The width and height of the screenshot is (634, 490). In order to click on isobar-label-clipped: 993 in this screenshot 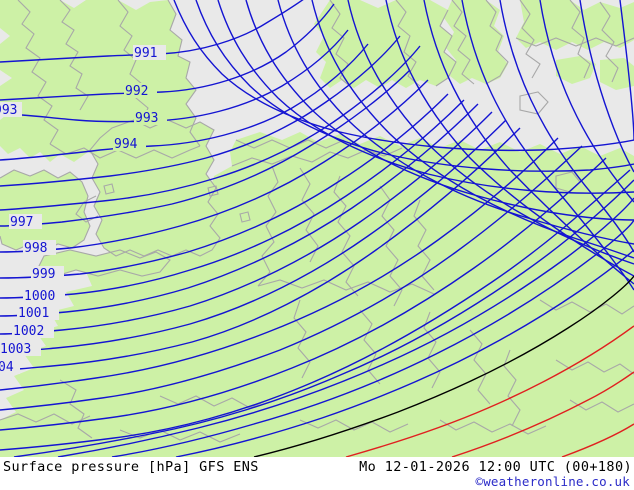, I will do `click(8, 110)`.